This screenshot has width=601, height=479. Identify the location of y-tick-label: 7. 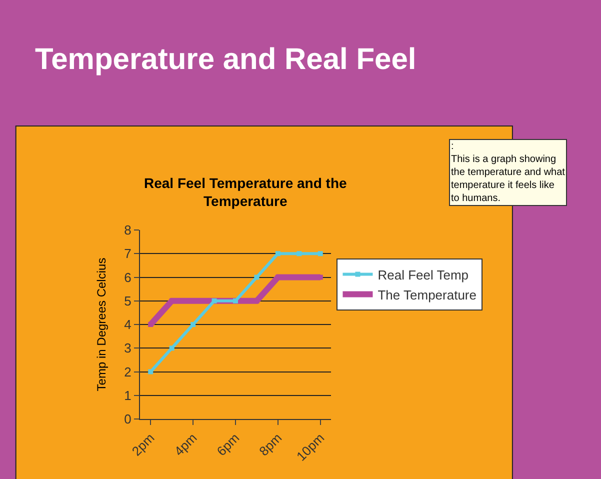
(128, 254).